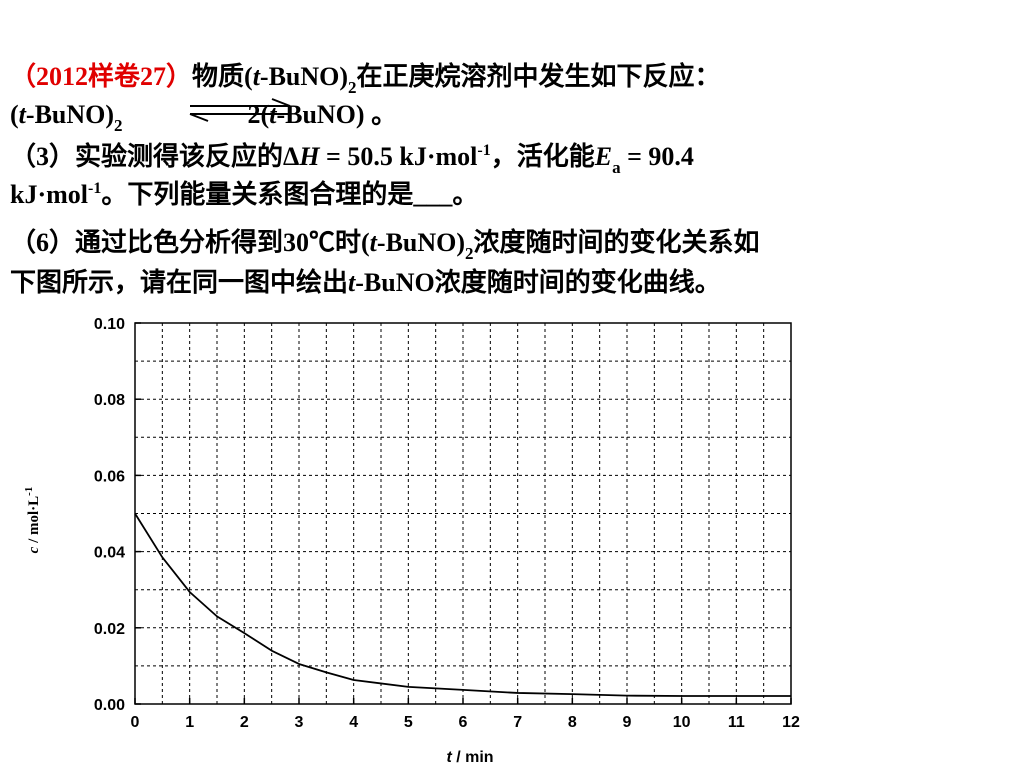 Image resolution: width=1024 pixels, height=768 pixels. I want to click on x-tick-label: 11, so click(736, 722).